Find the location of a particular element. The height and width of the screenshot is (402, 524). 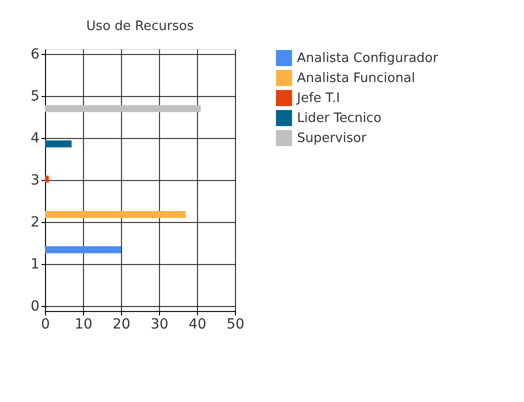

y-tick-label: 1 is located at coordinates (35, 264).